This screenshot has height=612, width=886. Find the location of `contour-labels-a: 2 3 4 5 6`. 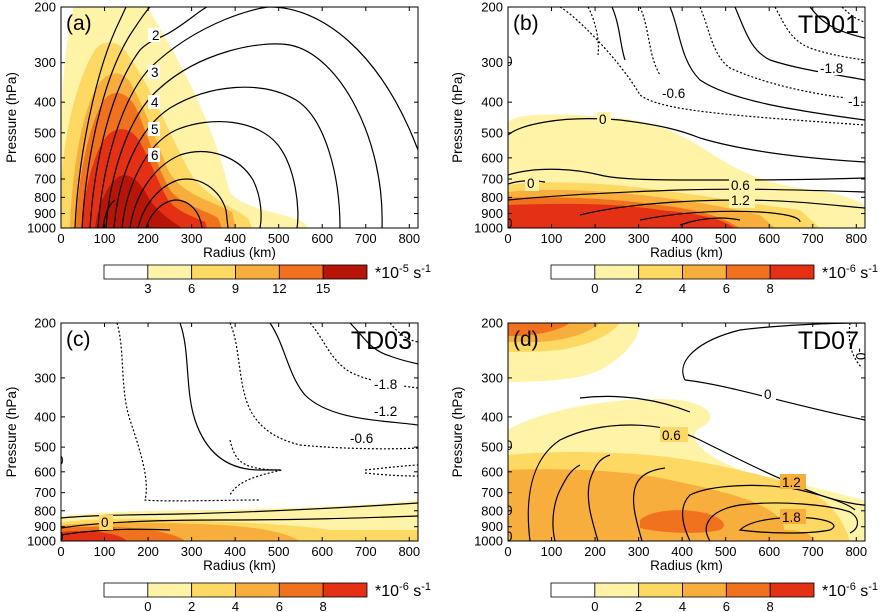

contour-labels-a: 2 3 4 5 6 is located at coordinates (154, 95).